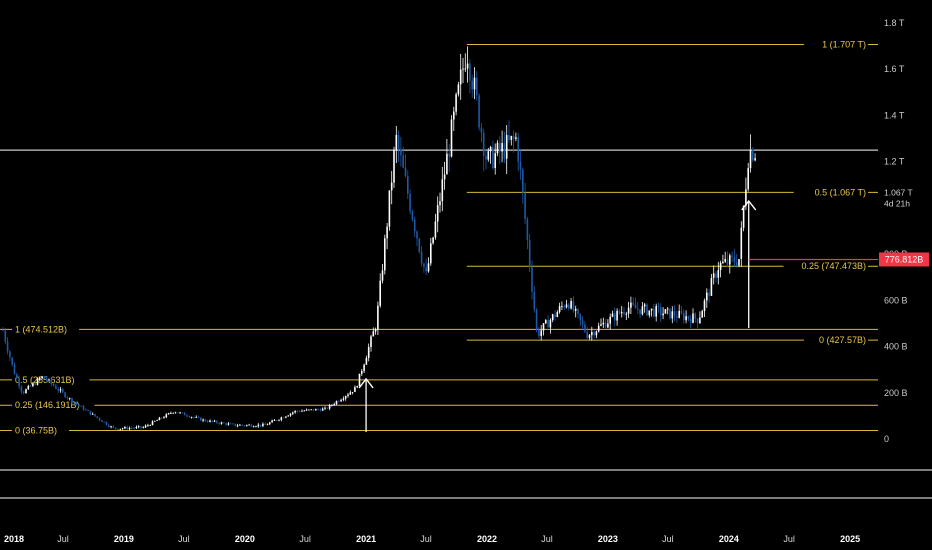 The width and height of the screenshot is (932, 550). Describe the element at coordinates (608, 539) in the screenshot. I see `x-tick-label: 2023` at that location.